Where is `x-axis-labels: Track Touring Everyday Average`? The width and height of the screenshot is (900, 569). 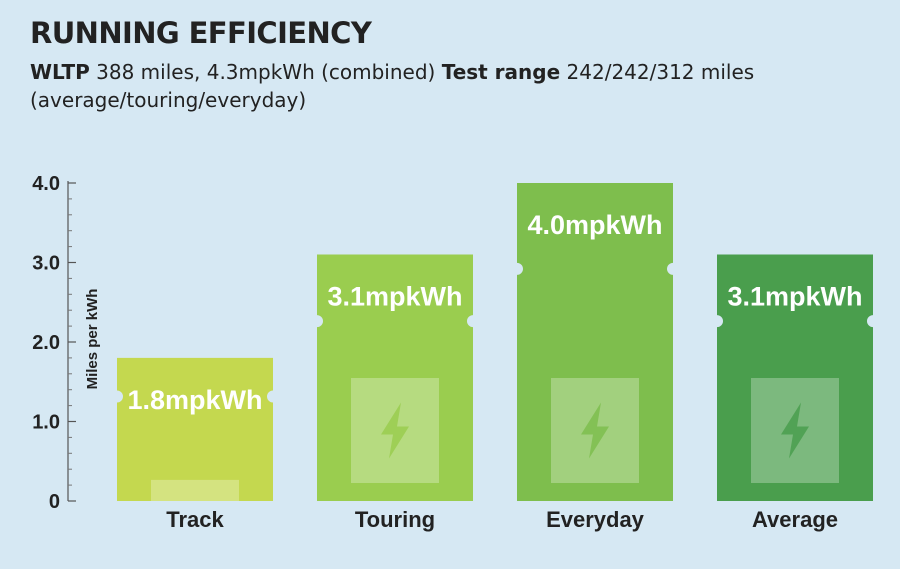 x-axis-labels: Track Touring Everyday Average is located at coordinates (502, 519).